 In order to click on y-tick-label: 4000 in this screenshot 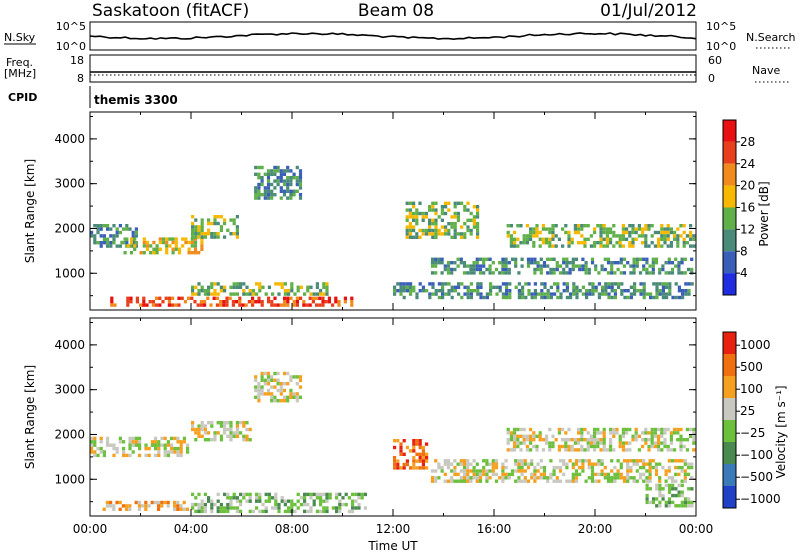, I will do `click(69, 345)`.